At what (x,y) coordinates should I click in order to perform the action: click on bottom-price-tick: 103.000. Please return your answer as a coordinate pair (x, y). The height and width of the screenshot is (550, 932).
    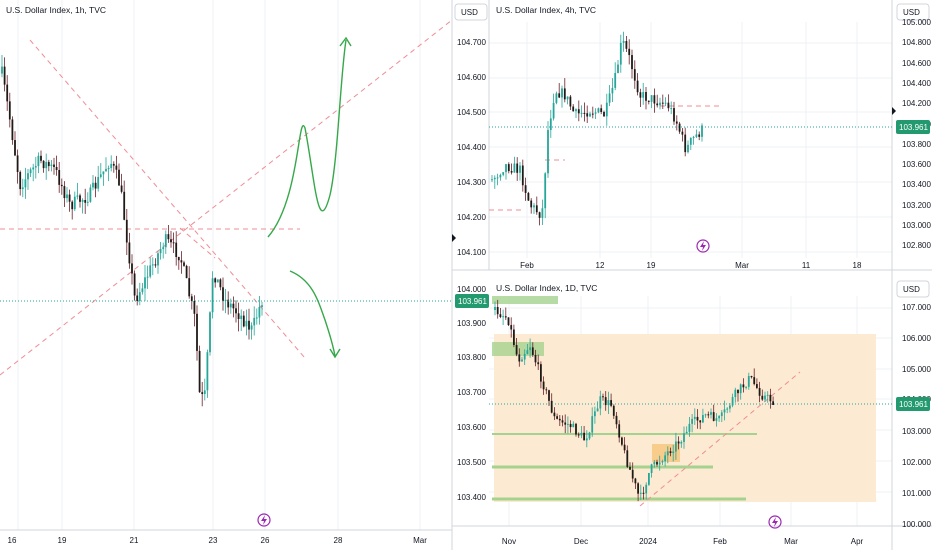
    Looking at the image, I should click on (916, 431).